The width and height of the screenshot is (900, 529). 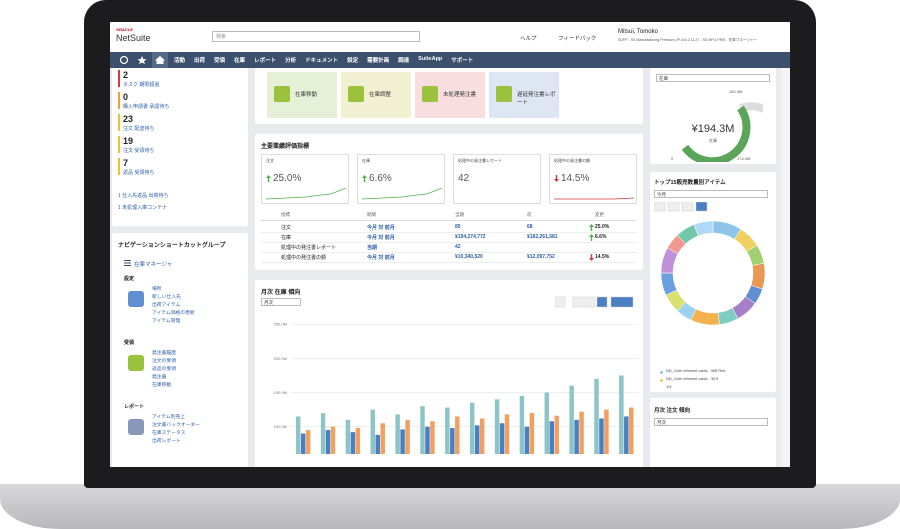 I want to click on chart-type-button, so click(x=673, y=207).